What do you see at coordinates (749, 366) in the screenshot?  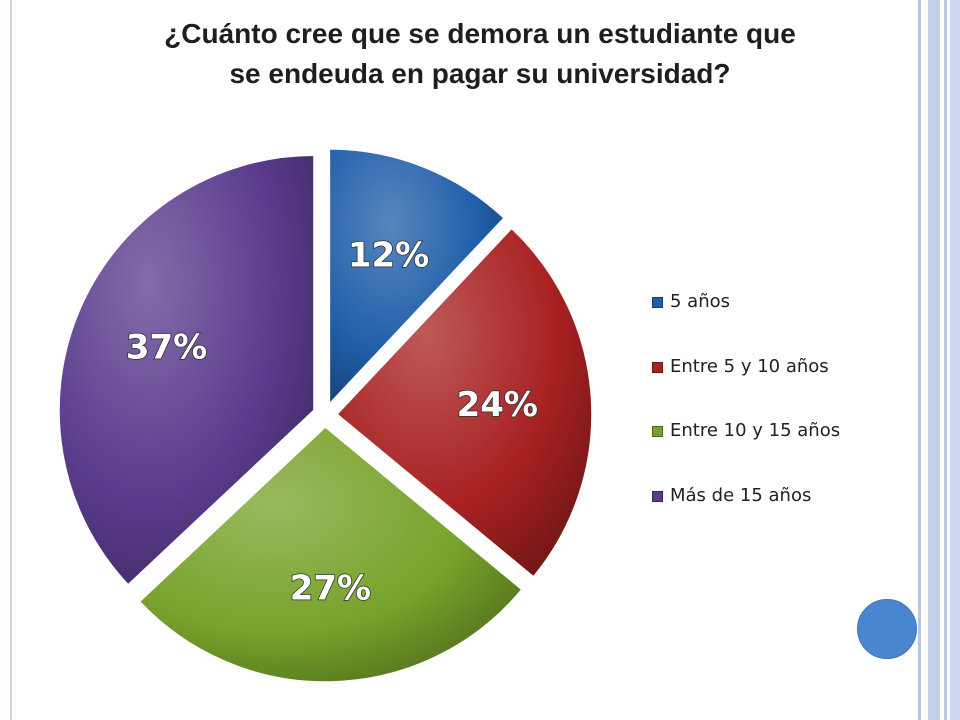 I see `legend-label: Entre 5 y 10 años` at bounding box center [749, 366].